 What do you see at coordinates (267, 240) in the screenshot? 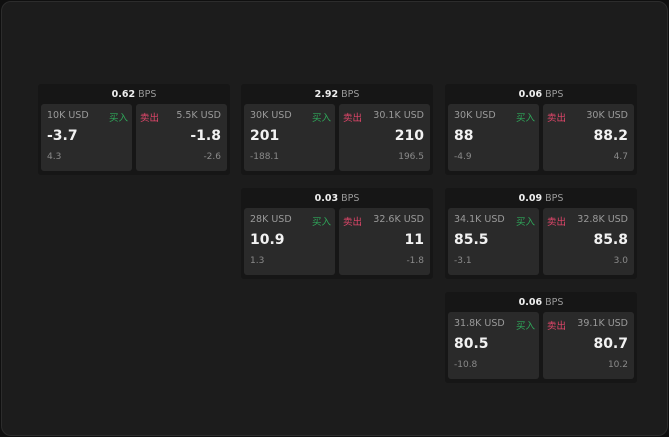
I see `bid-price: 10.9` at bounding box center [267, 240].